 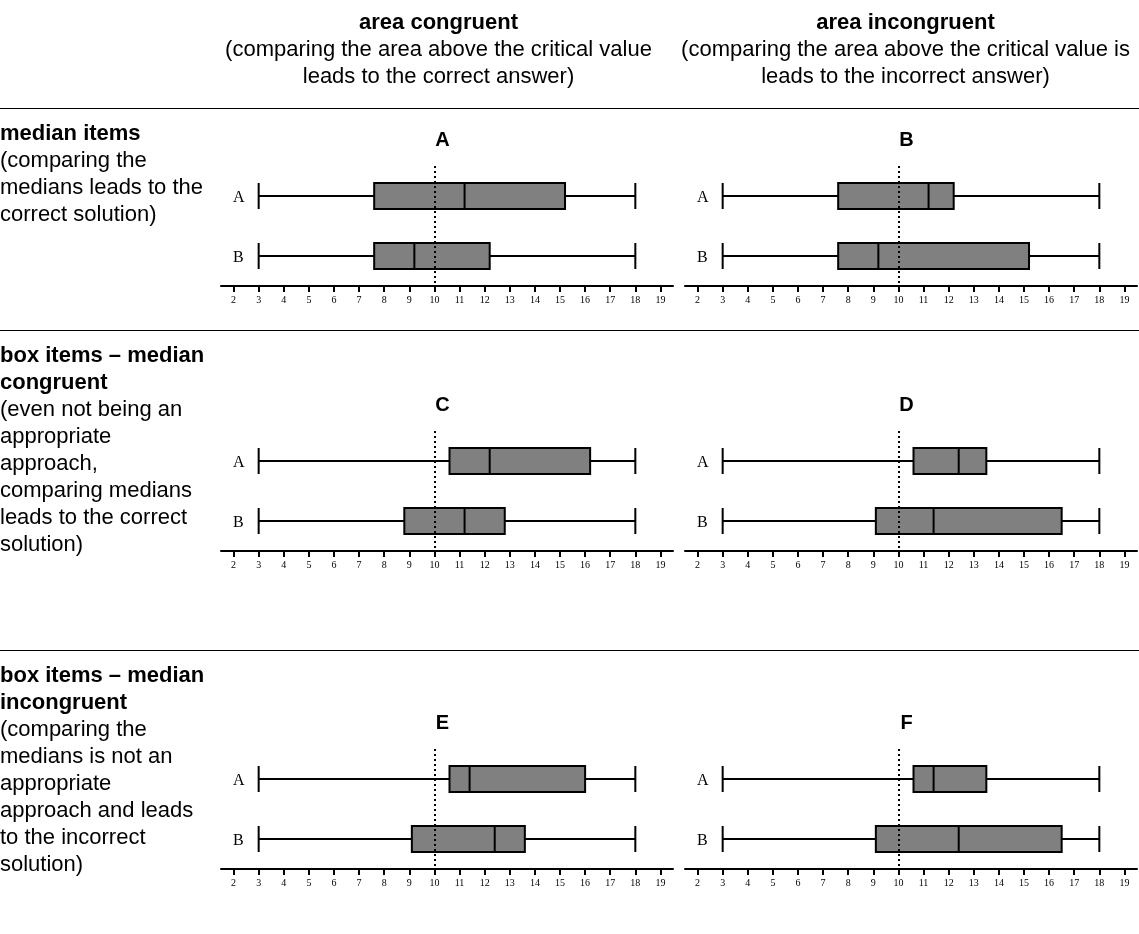 What do you see at coordinates (102, 769) in the screenshot?
I see `text: box items – median incongruent (comparing the medians is not an appropriate approach and leads to the incorrect solution)` at bounding box center [102, 769].